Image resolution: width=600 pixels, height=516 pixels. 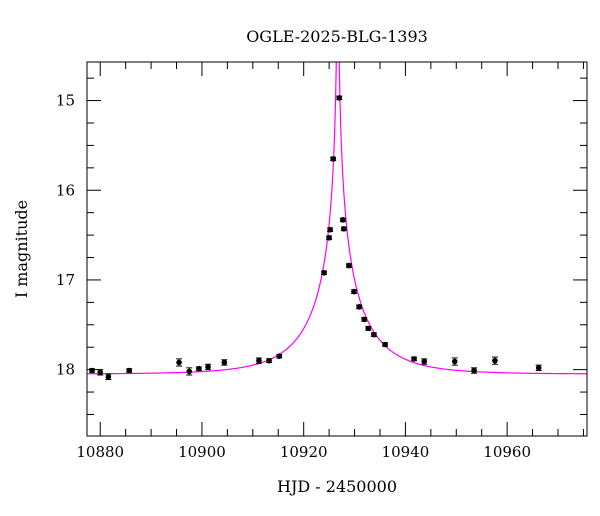 What do you see at coordinates (507, 452) in the screenshot?
I see `x-tick-label: 10960` at bounding box center [507, 452].